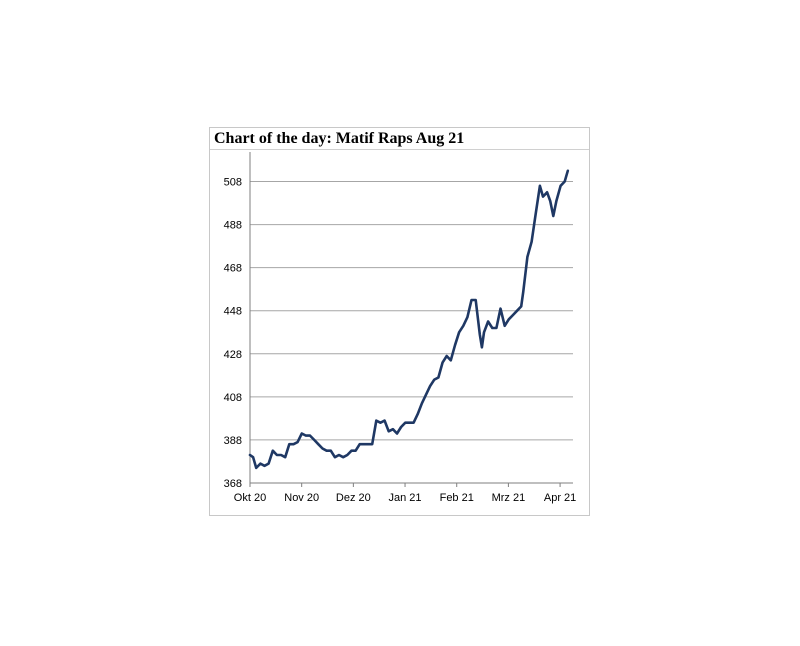  What do you see at coordinates (233, 398) in the screenshot?
I see `y-tick-label: 408` at bounding box center [233, 398].